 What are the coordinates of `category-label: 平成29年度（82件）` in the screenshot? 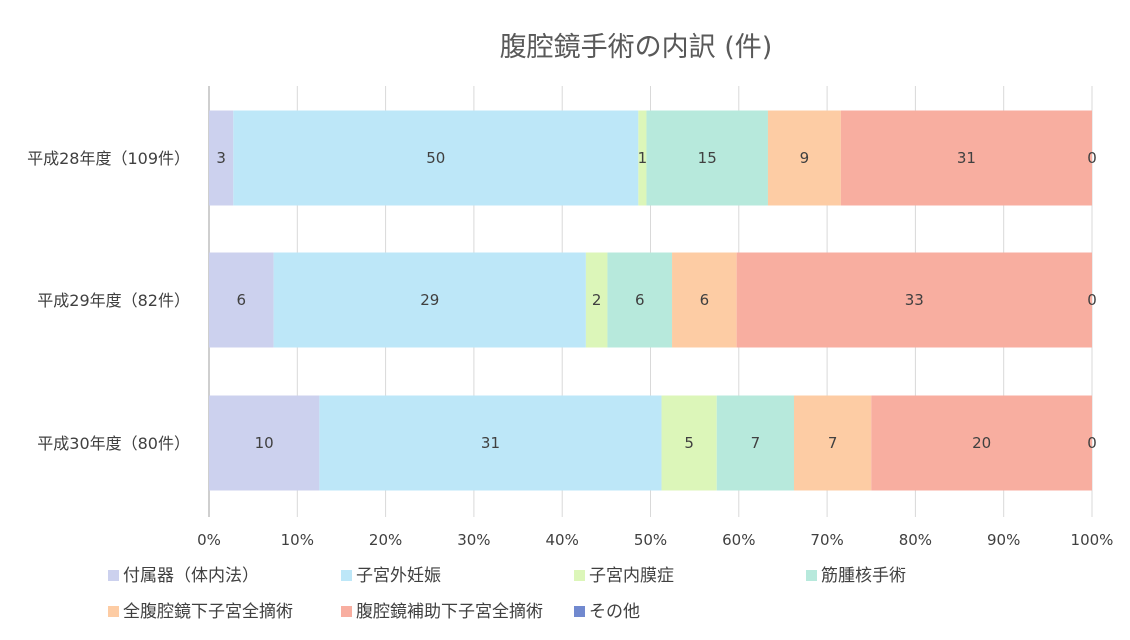 It's located at (113, 300).